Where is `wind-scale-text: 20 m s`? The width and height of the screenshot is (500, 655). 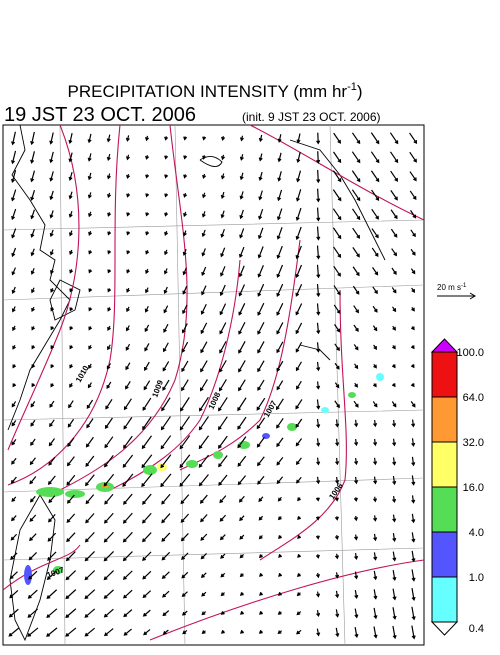 wind-scale-text: 20 m s is located at coordinates (449, 287).